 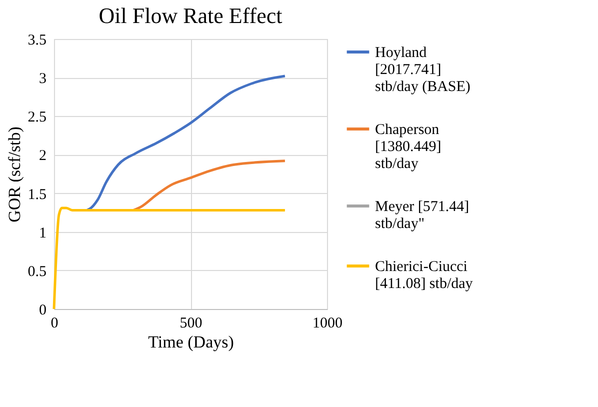 What do you see at coordinates (327, 324) in the screenshot?
I see `x-tick-label: 1000` at bounding box center [327, 324].